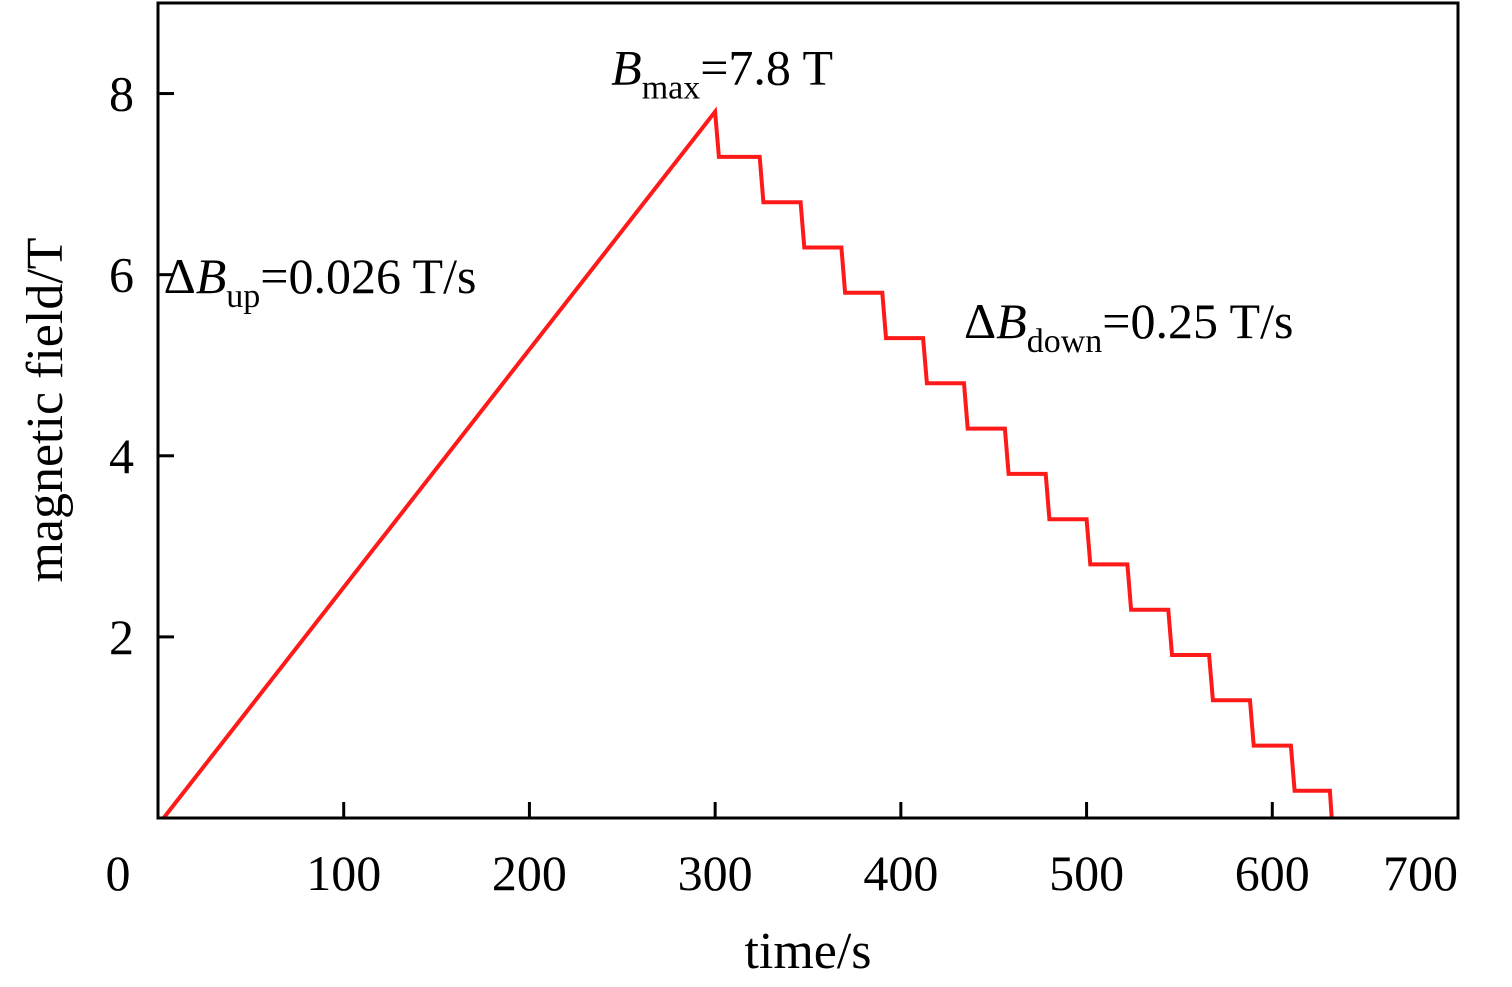  I want to click on annotation-up: ΔBup=0.026 T/s, so click(320, 281).